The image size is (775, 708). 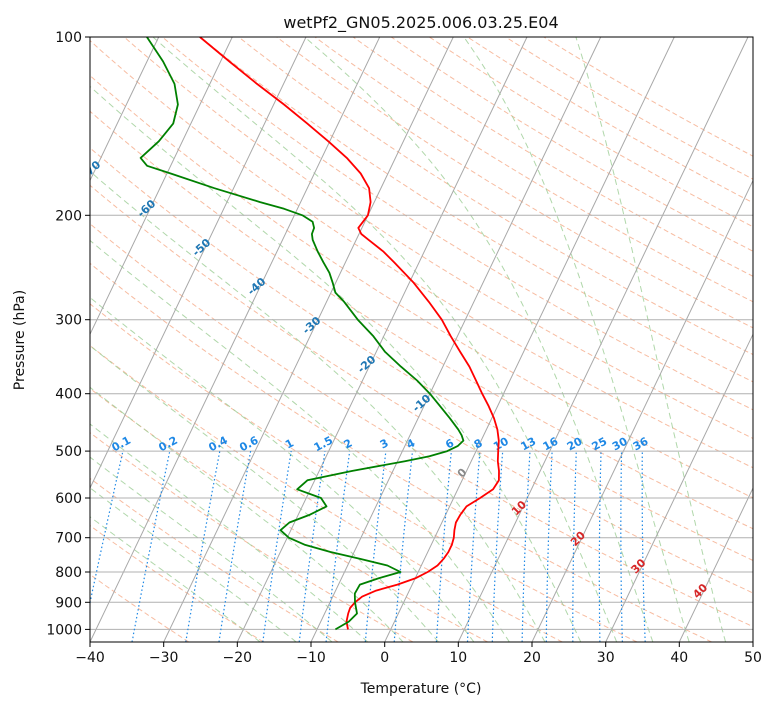 What do you see at coordinates (90, 658) in the screenshot?
I see `x-tick-label: −40` at bounding box center [90, 658].